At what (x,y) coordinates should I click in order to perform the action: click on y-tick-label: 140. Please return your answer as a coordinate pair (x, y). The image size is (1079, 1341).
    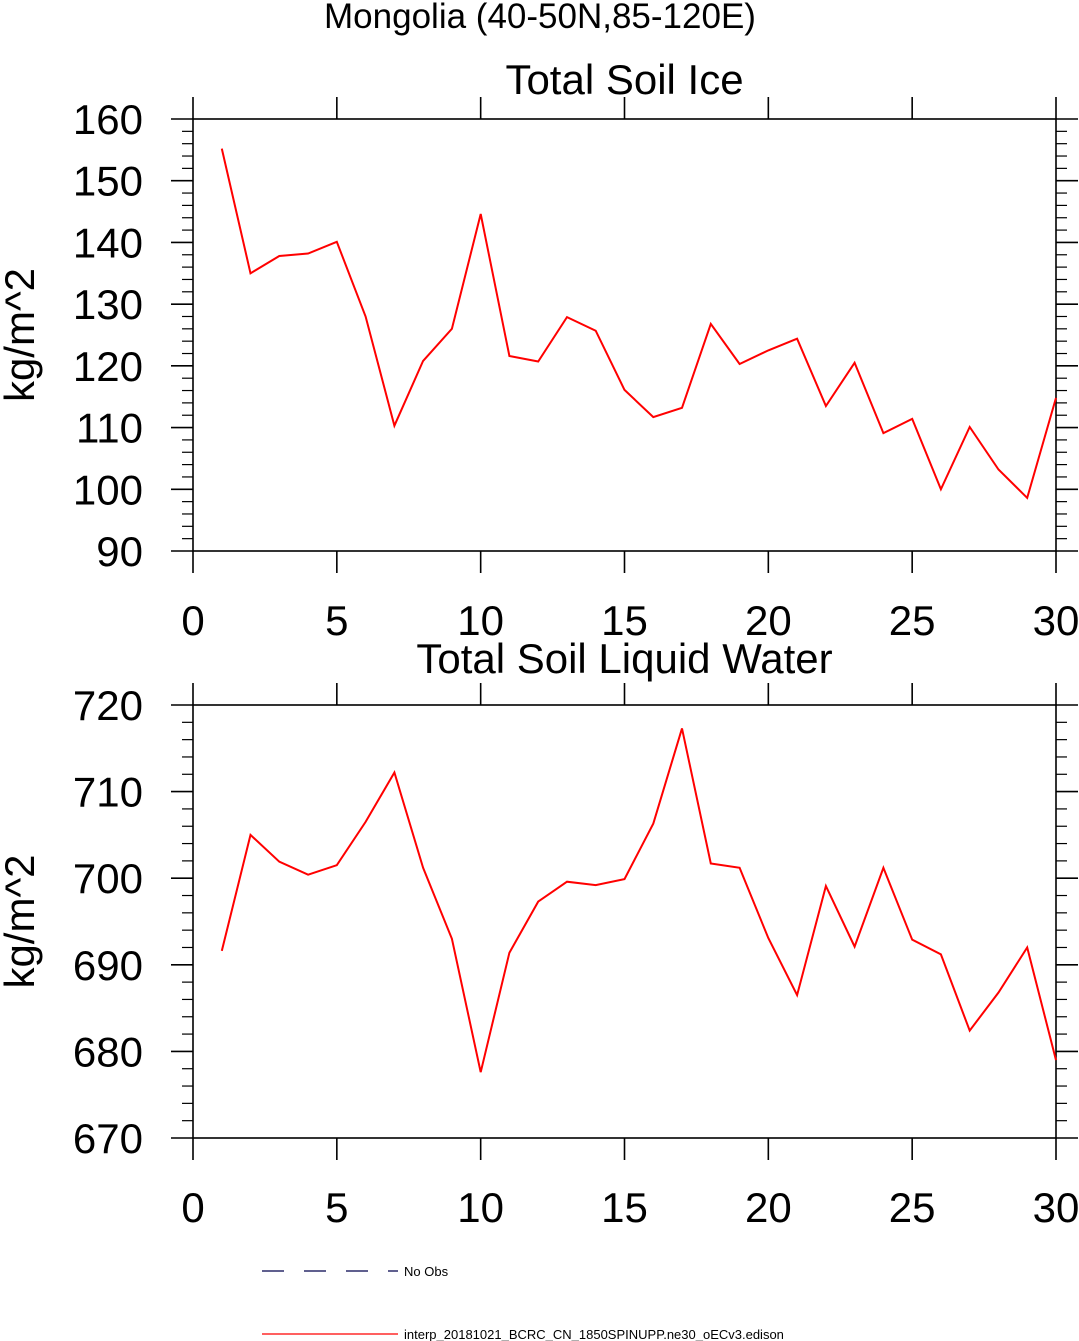
    Looking at the image, I should click on (108, 242).